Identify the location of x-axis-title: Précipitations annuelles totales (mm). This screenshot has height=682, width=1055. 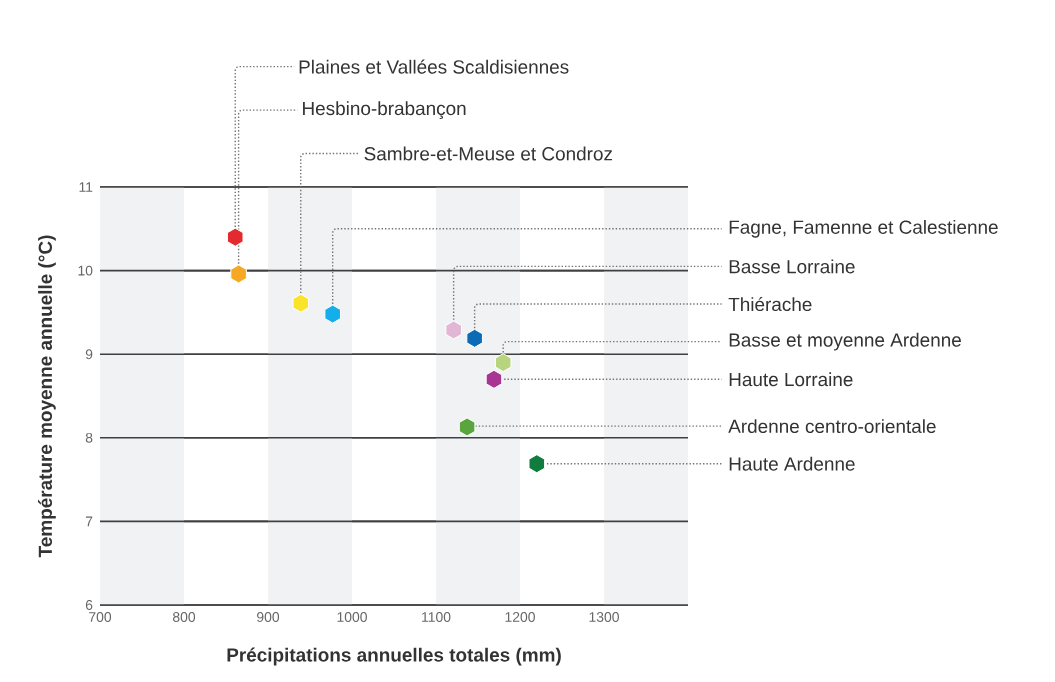
(394, 656).